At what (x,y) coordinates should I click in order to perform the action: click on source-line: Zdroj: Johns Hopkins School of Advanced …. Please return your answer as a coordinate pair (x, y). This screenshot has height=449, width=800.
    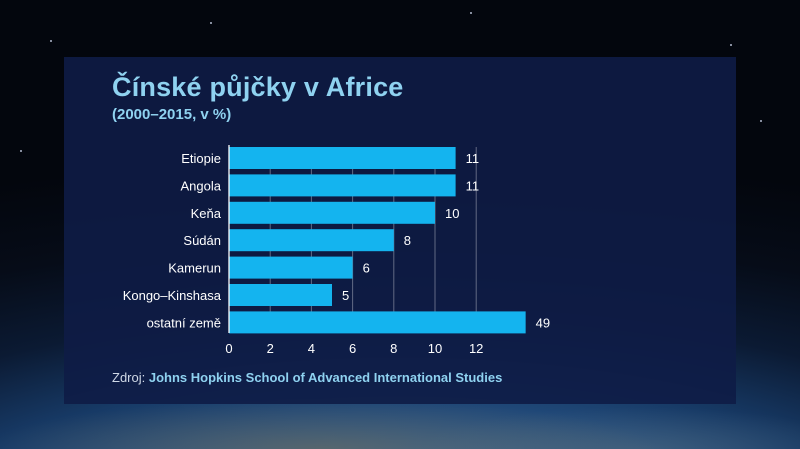
    Looking at the image, I should click on (307, 377).